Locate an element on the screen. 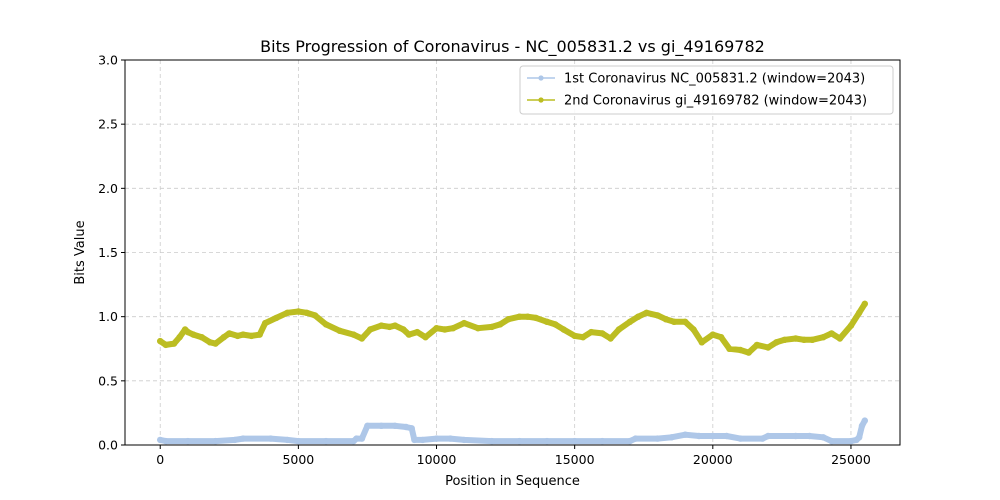  x-tick-label: 20000 is located at coordinates (713, 459).